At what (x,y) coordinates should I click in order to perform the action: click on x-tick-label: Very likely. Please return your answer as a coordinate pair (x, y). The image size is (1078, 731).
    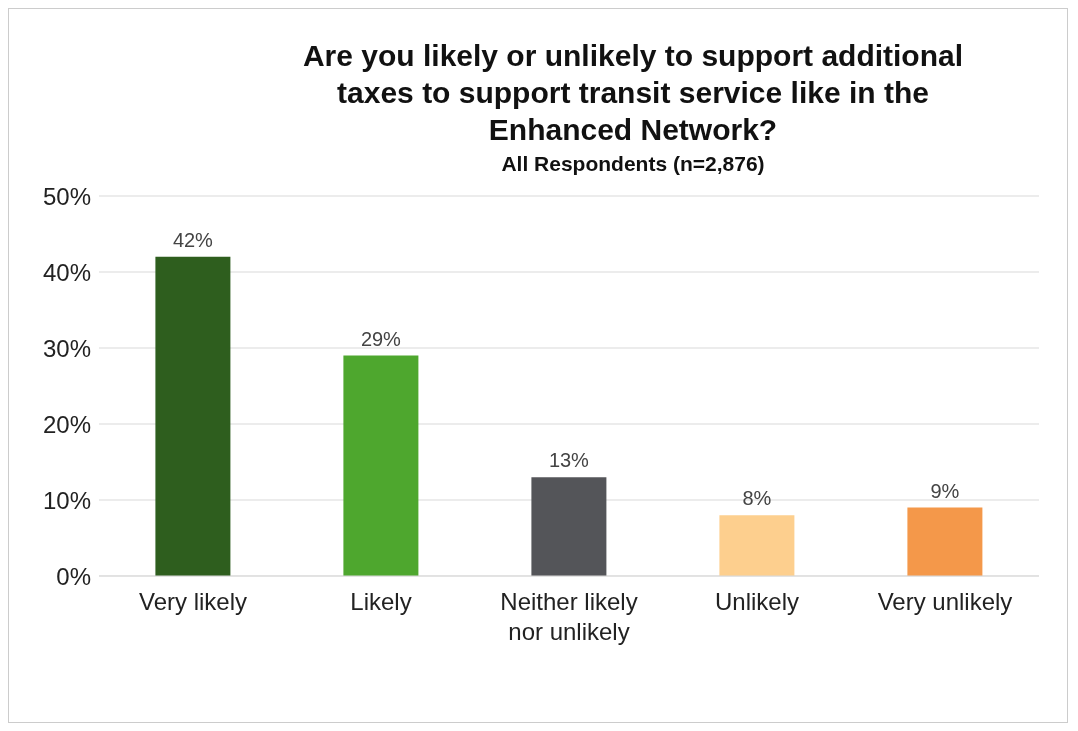
    Looking at the image, I should click on (193, 601).